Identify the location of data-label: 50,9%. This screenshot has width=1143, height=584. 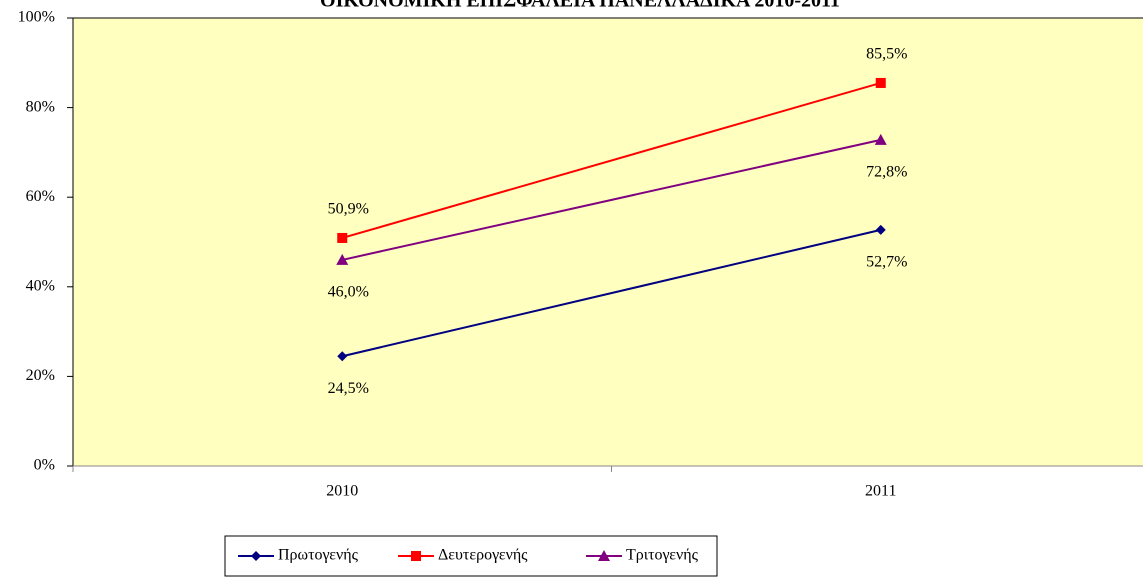
(348, 209).